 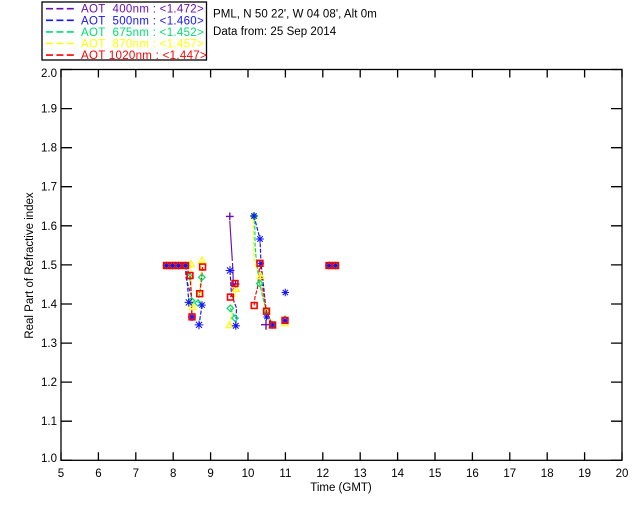 I want to click on svg-text: 1.6, so click(x=49, y=227).